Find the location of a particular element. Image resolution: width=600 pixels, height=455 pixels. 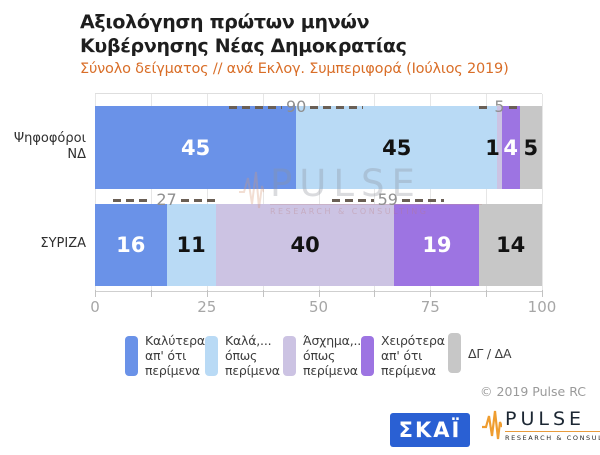

axis-tick-label: 50 is located at coordinates (318, 307).